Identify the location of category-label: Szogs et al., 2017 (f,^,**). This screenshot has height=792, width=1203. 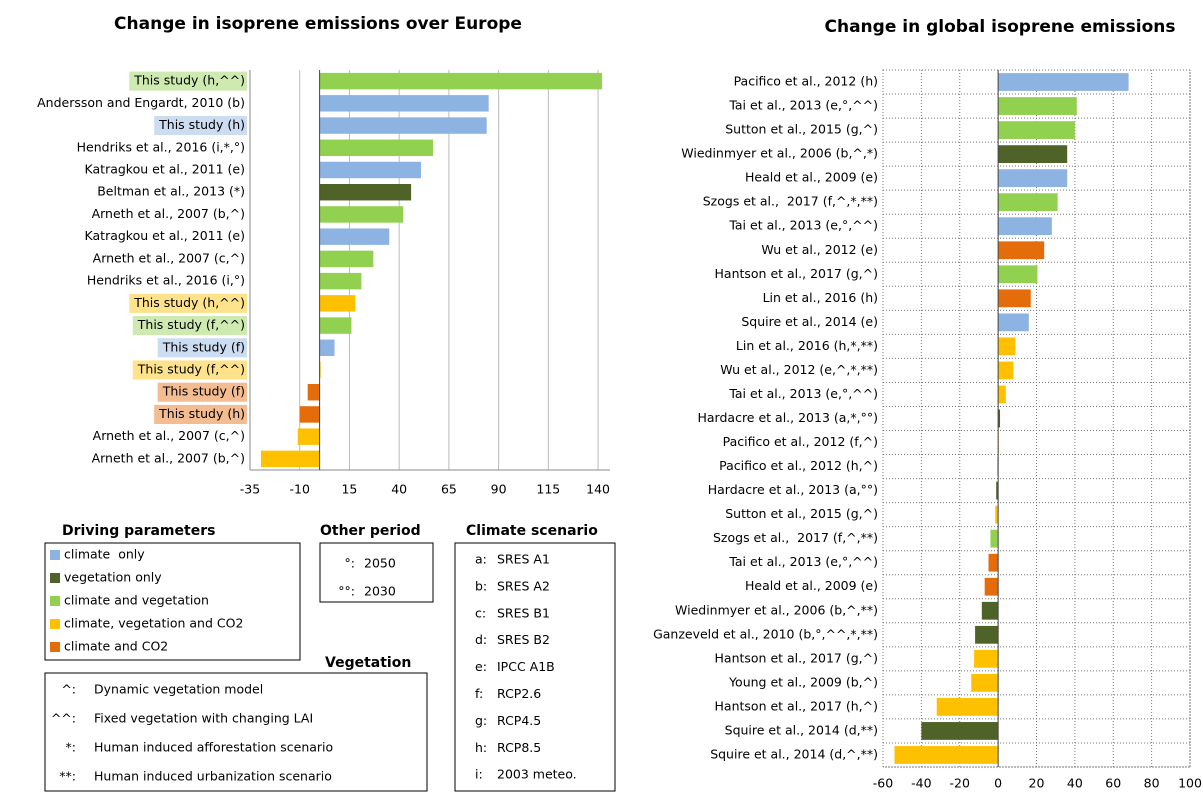
(795, 537).